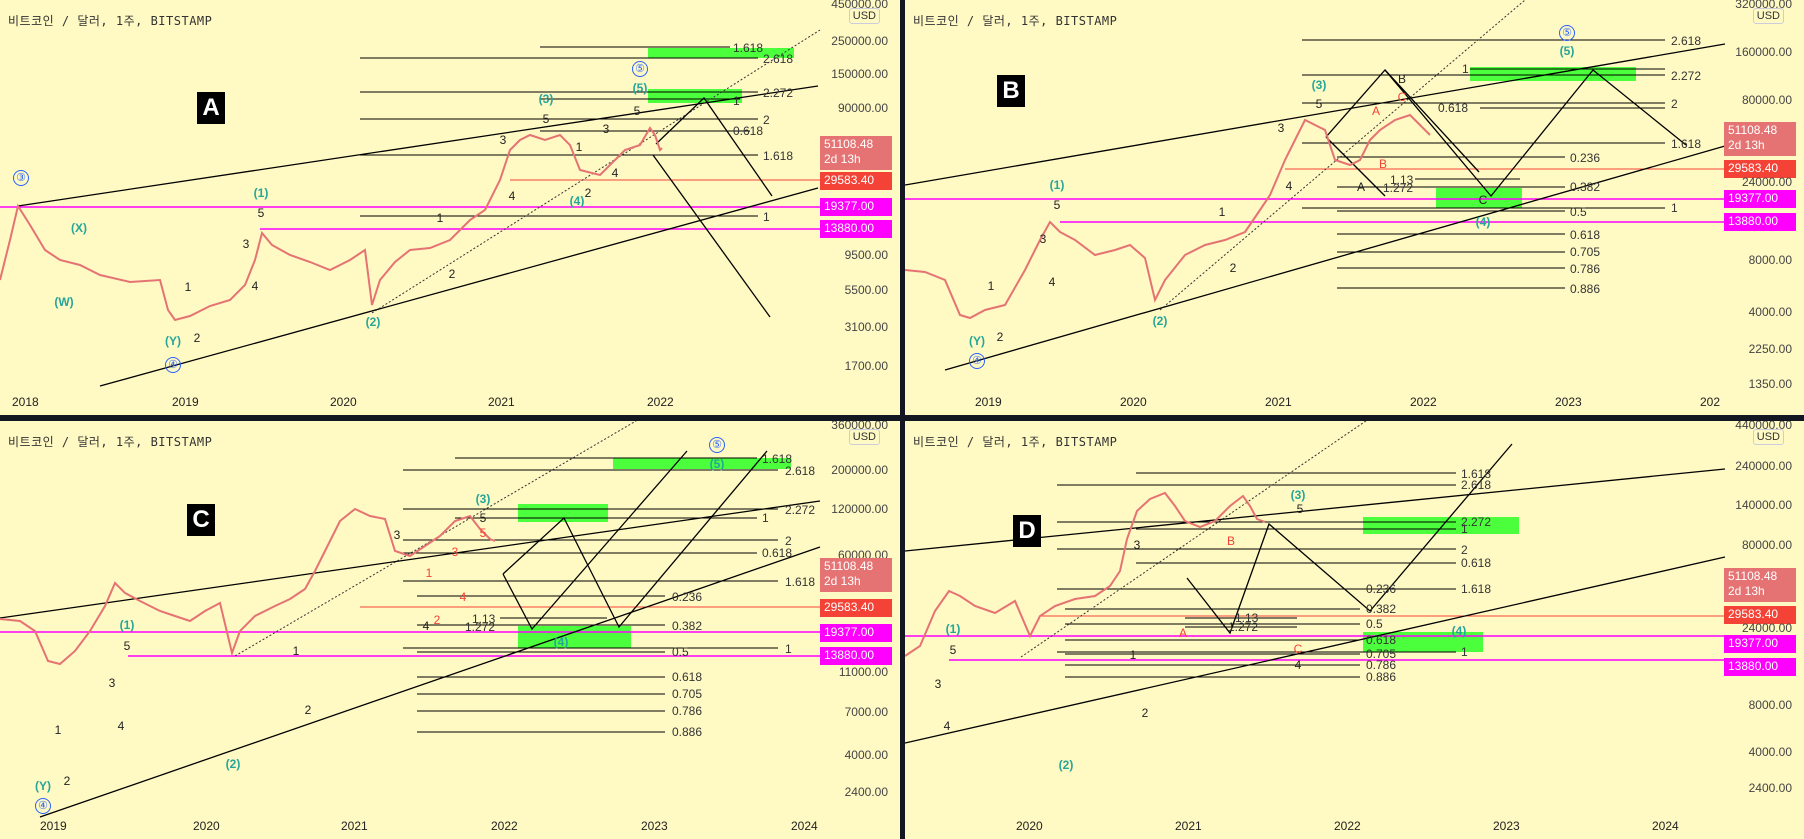 This screenshot has width=1804, height=839. What do you see at coordinates (866, 792) in the screenshot?
I see `y-tick: 2400.00` at bounding box center [866, 792].